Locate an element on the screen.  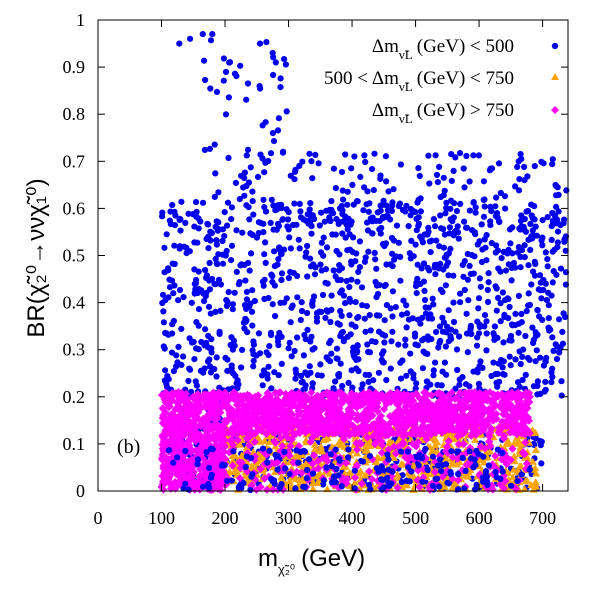
y-tick-label: 0.6 is located at coordinates (74, 208).